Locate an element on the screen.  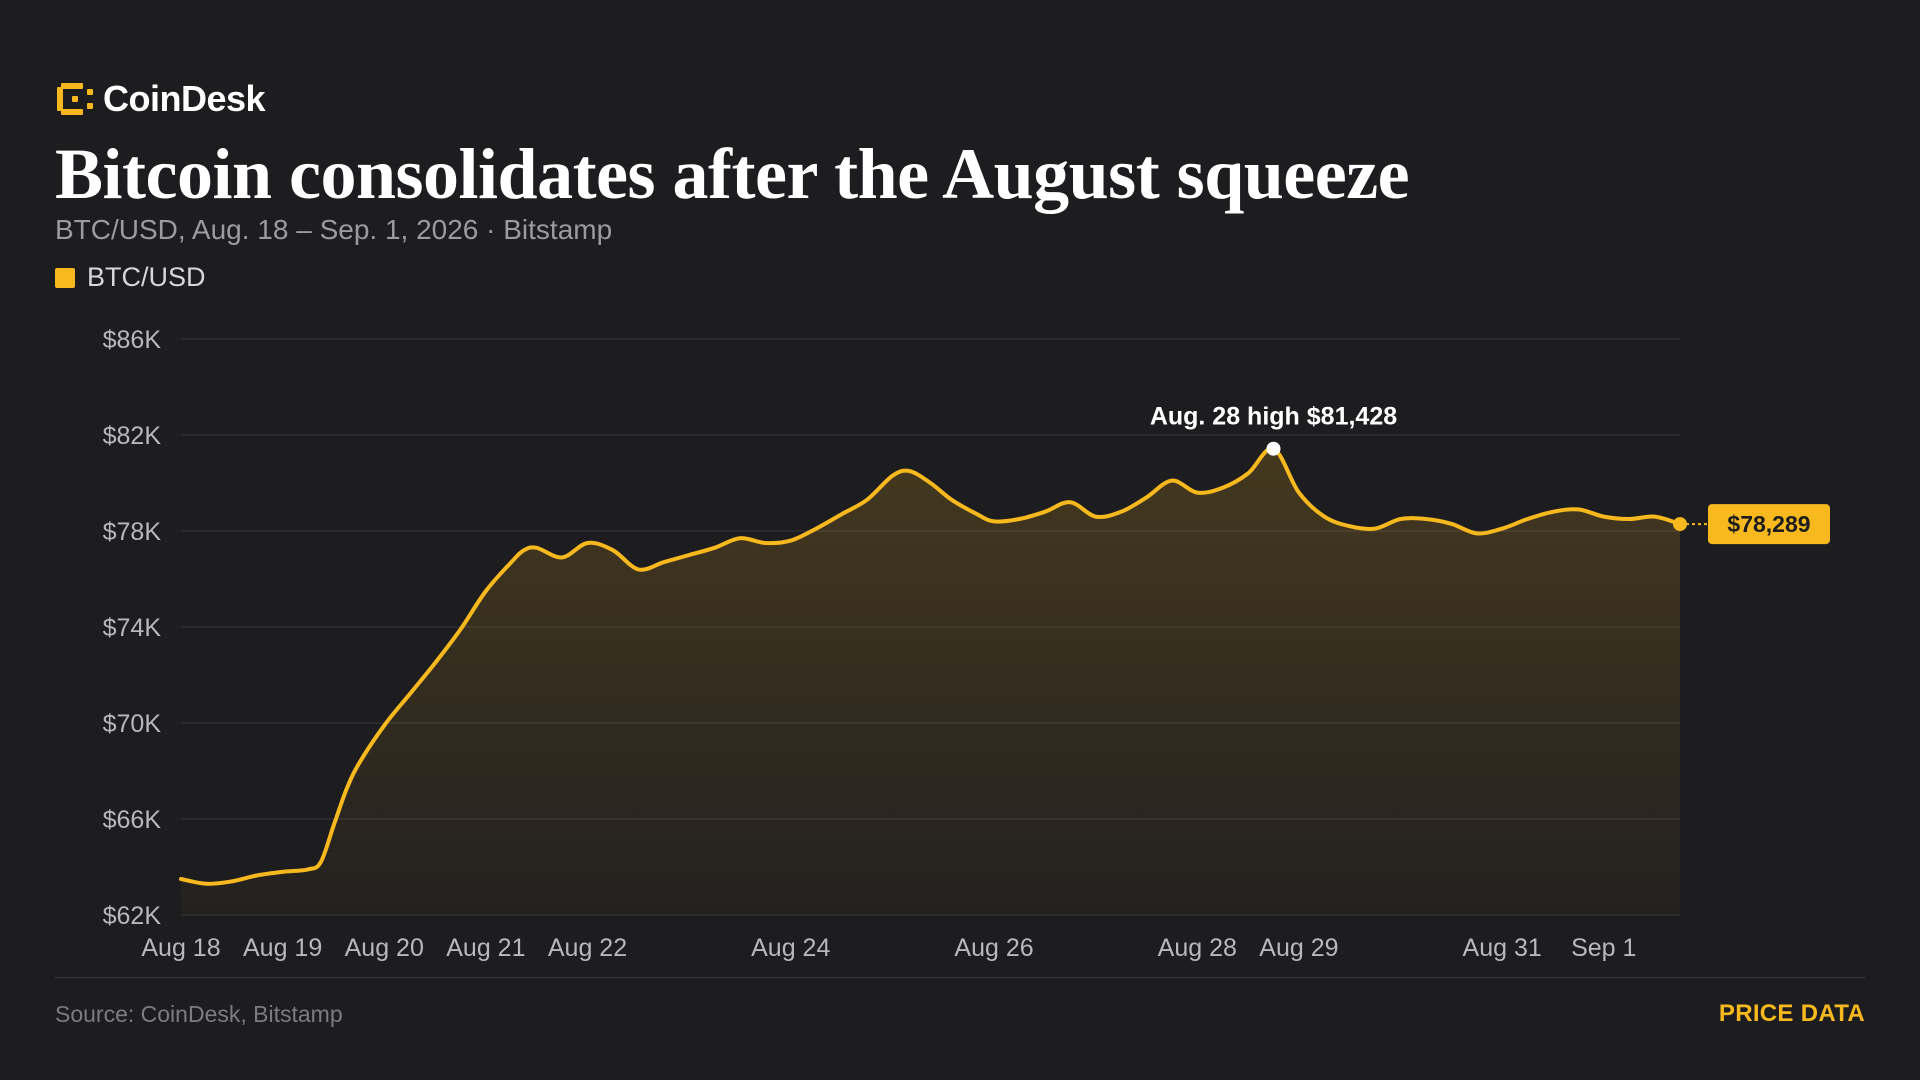
legend-label: BTC/USD is located at coordinates (146, 277).